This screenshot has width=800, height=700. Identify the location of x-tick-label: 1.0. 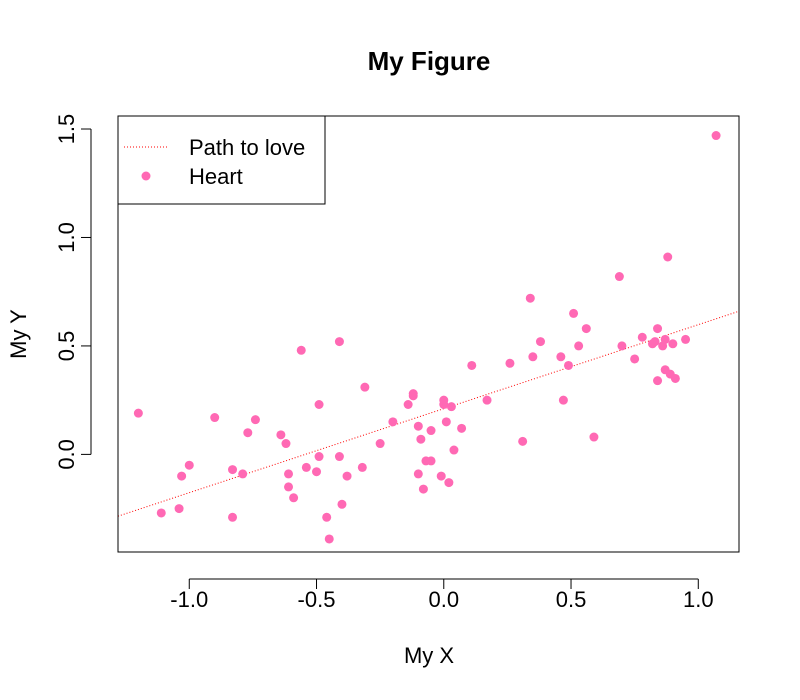
(698, 599).